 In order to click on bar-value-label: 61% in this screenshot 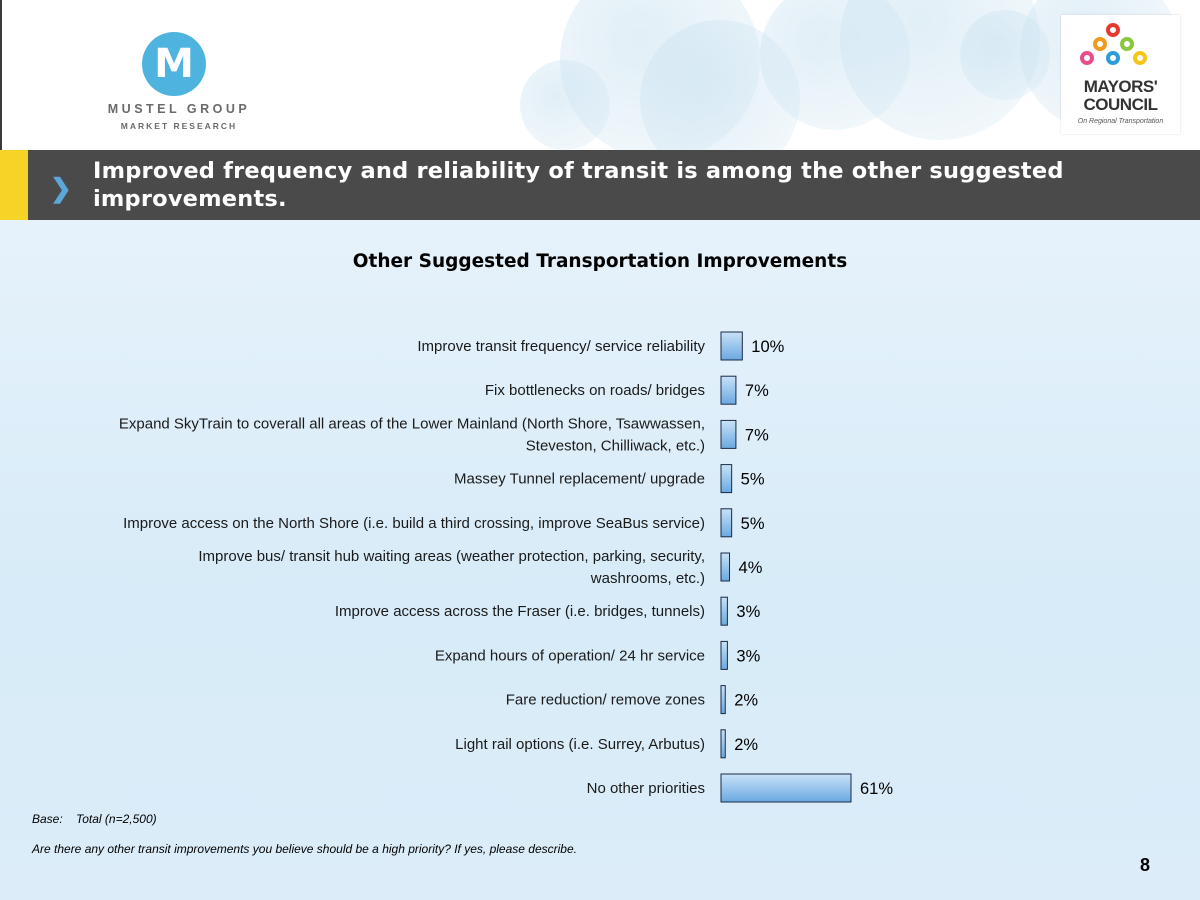, I will do `click(876, 789)`.